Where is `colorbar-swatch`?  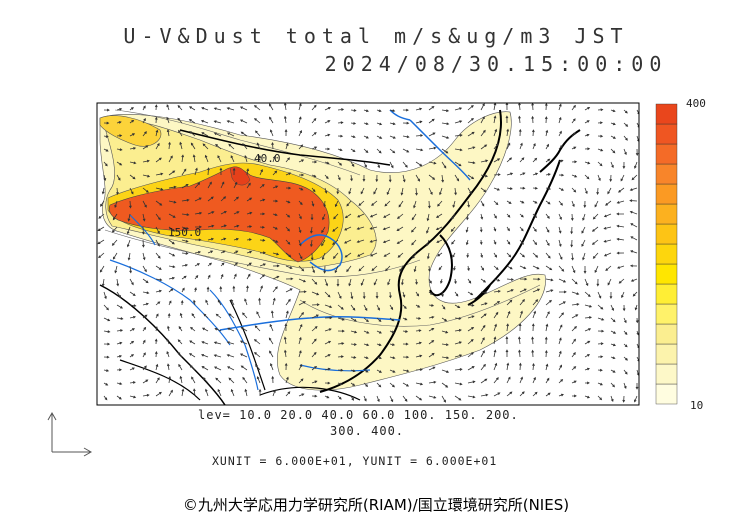 colorbar-swatch is located at coordinates (666, 114).